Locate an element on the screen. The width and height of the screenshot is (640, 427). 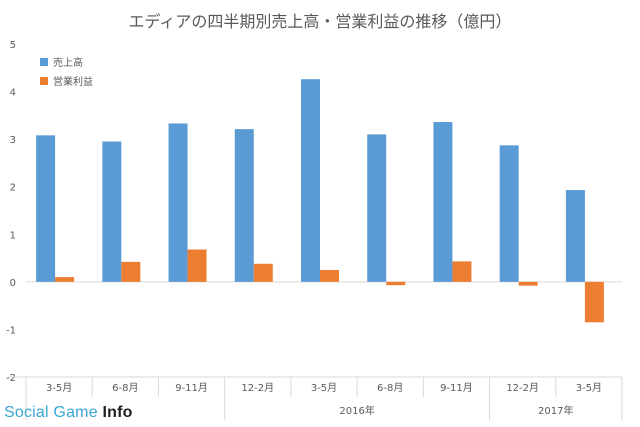
y-tick-label: -1 is located at coordinates (11, 330).